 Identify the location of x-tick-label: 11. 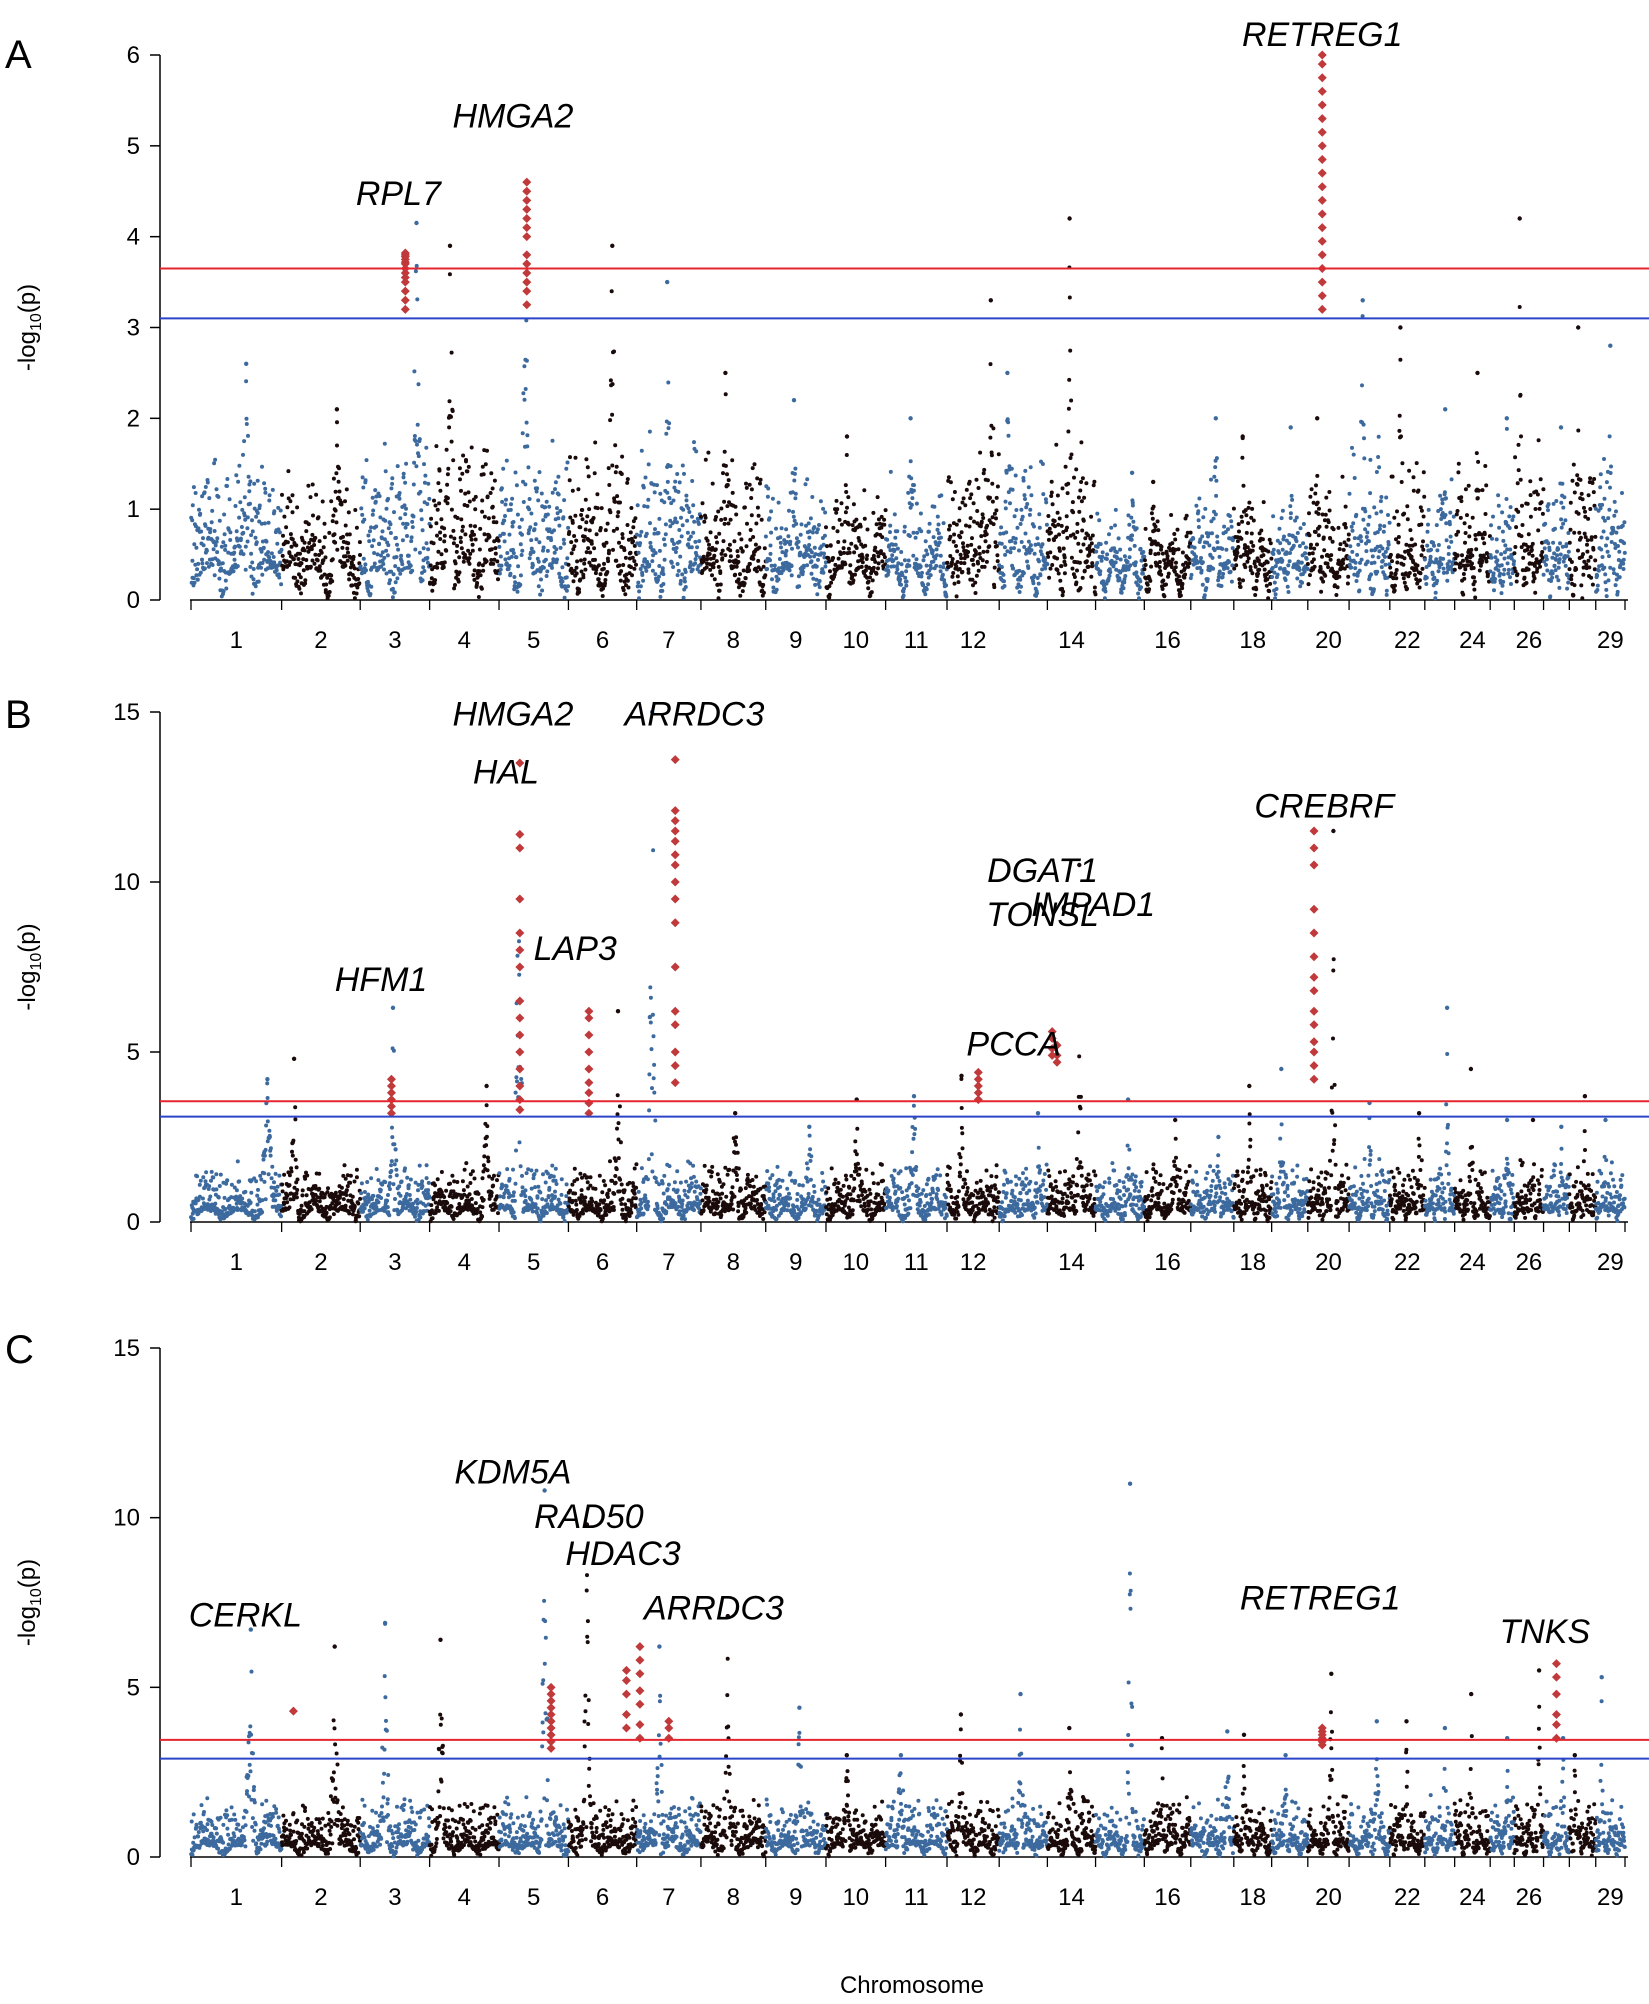
(916, 640).